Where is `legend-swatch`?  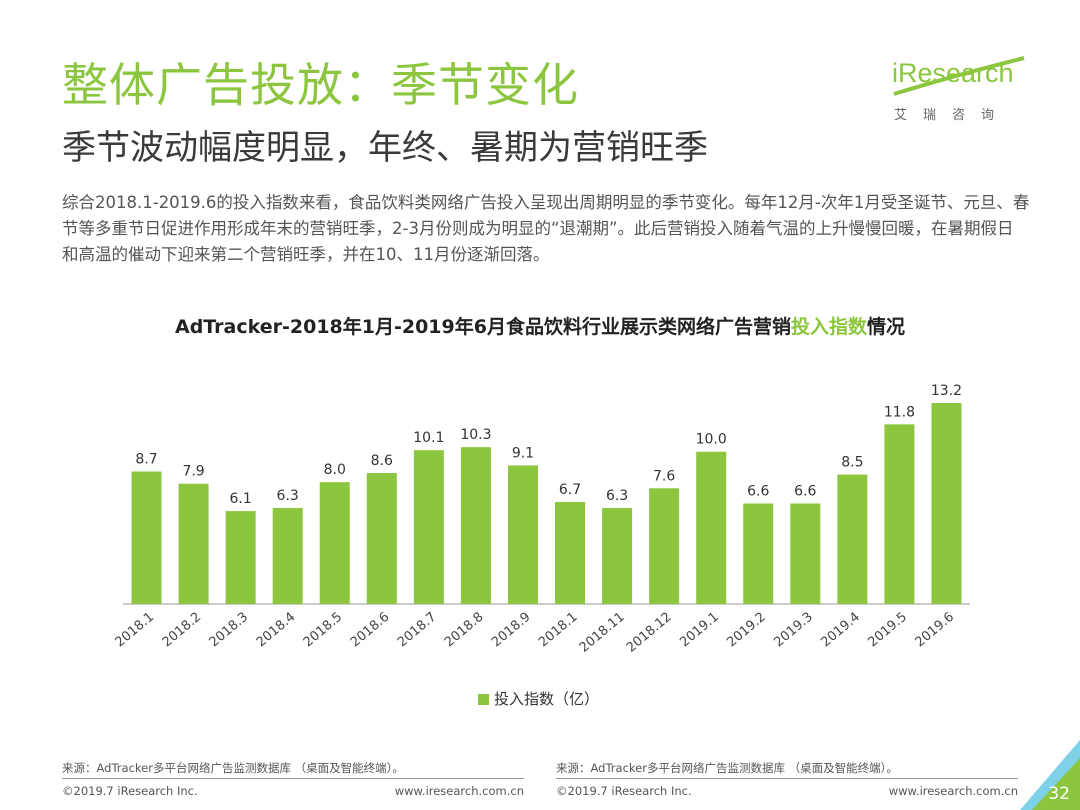 legend-swatch is located at coordinates (483, 699).